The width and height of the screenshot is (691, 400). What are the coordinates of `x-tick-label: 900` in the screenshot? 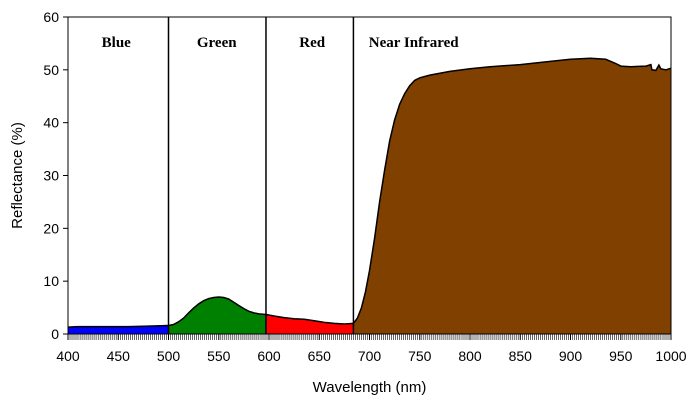 It's located at (571, 356).